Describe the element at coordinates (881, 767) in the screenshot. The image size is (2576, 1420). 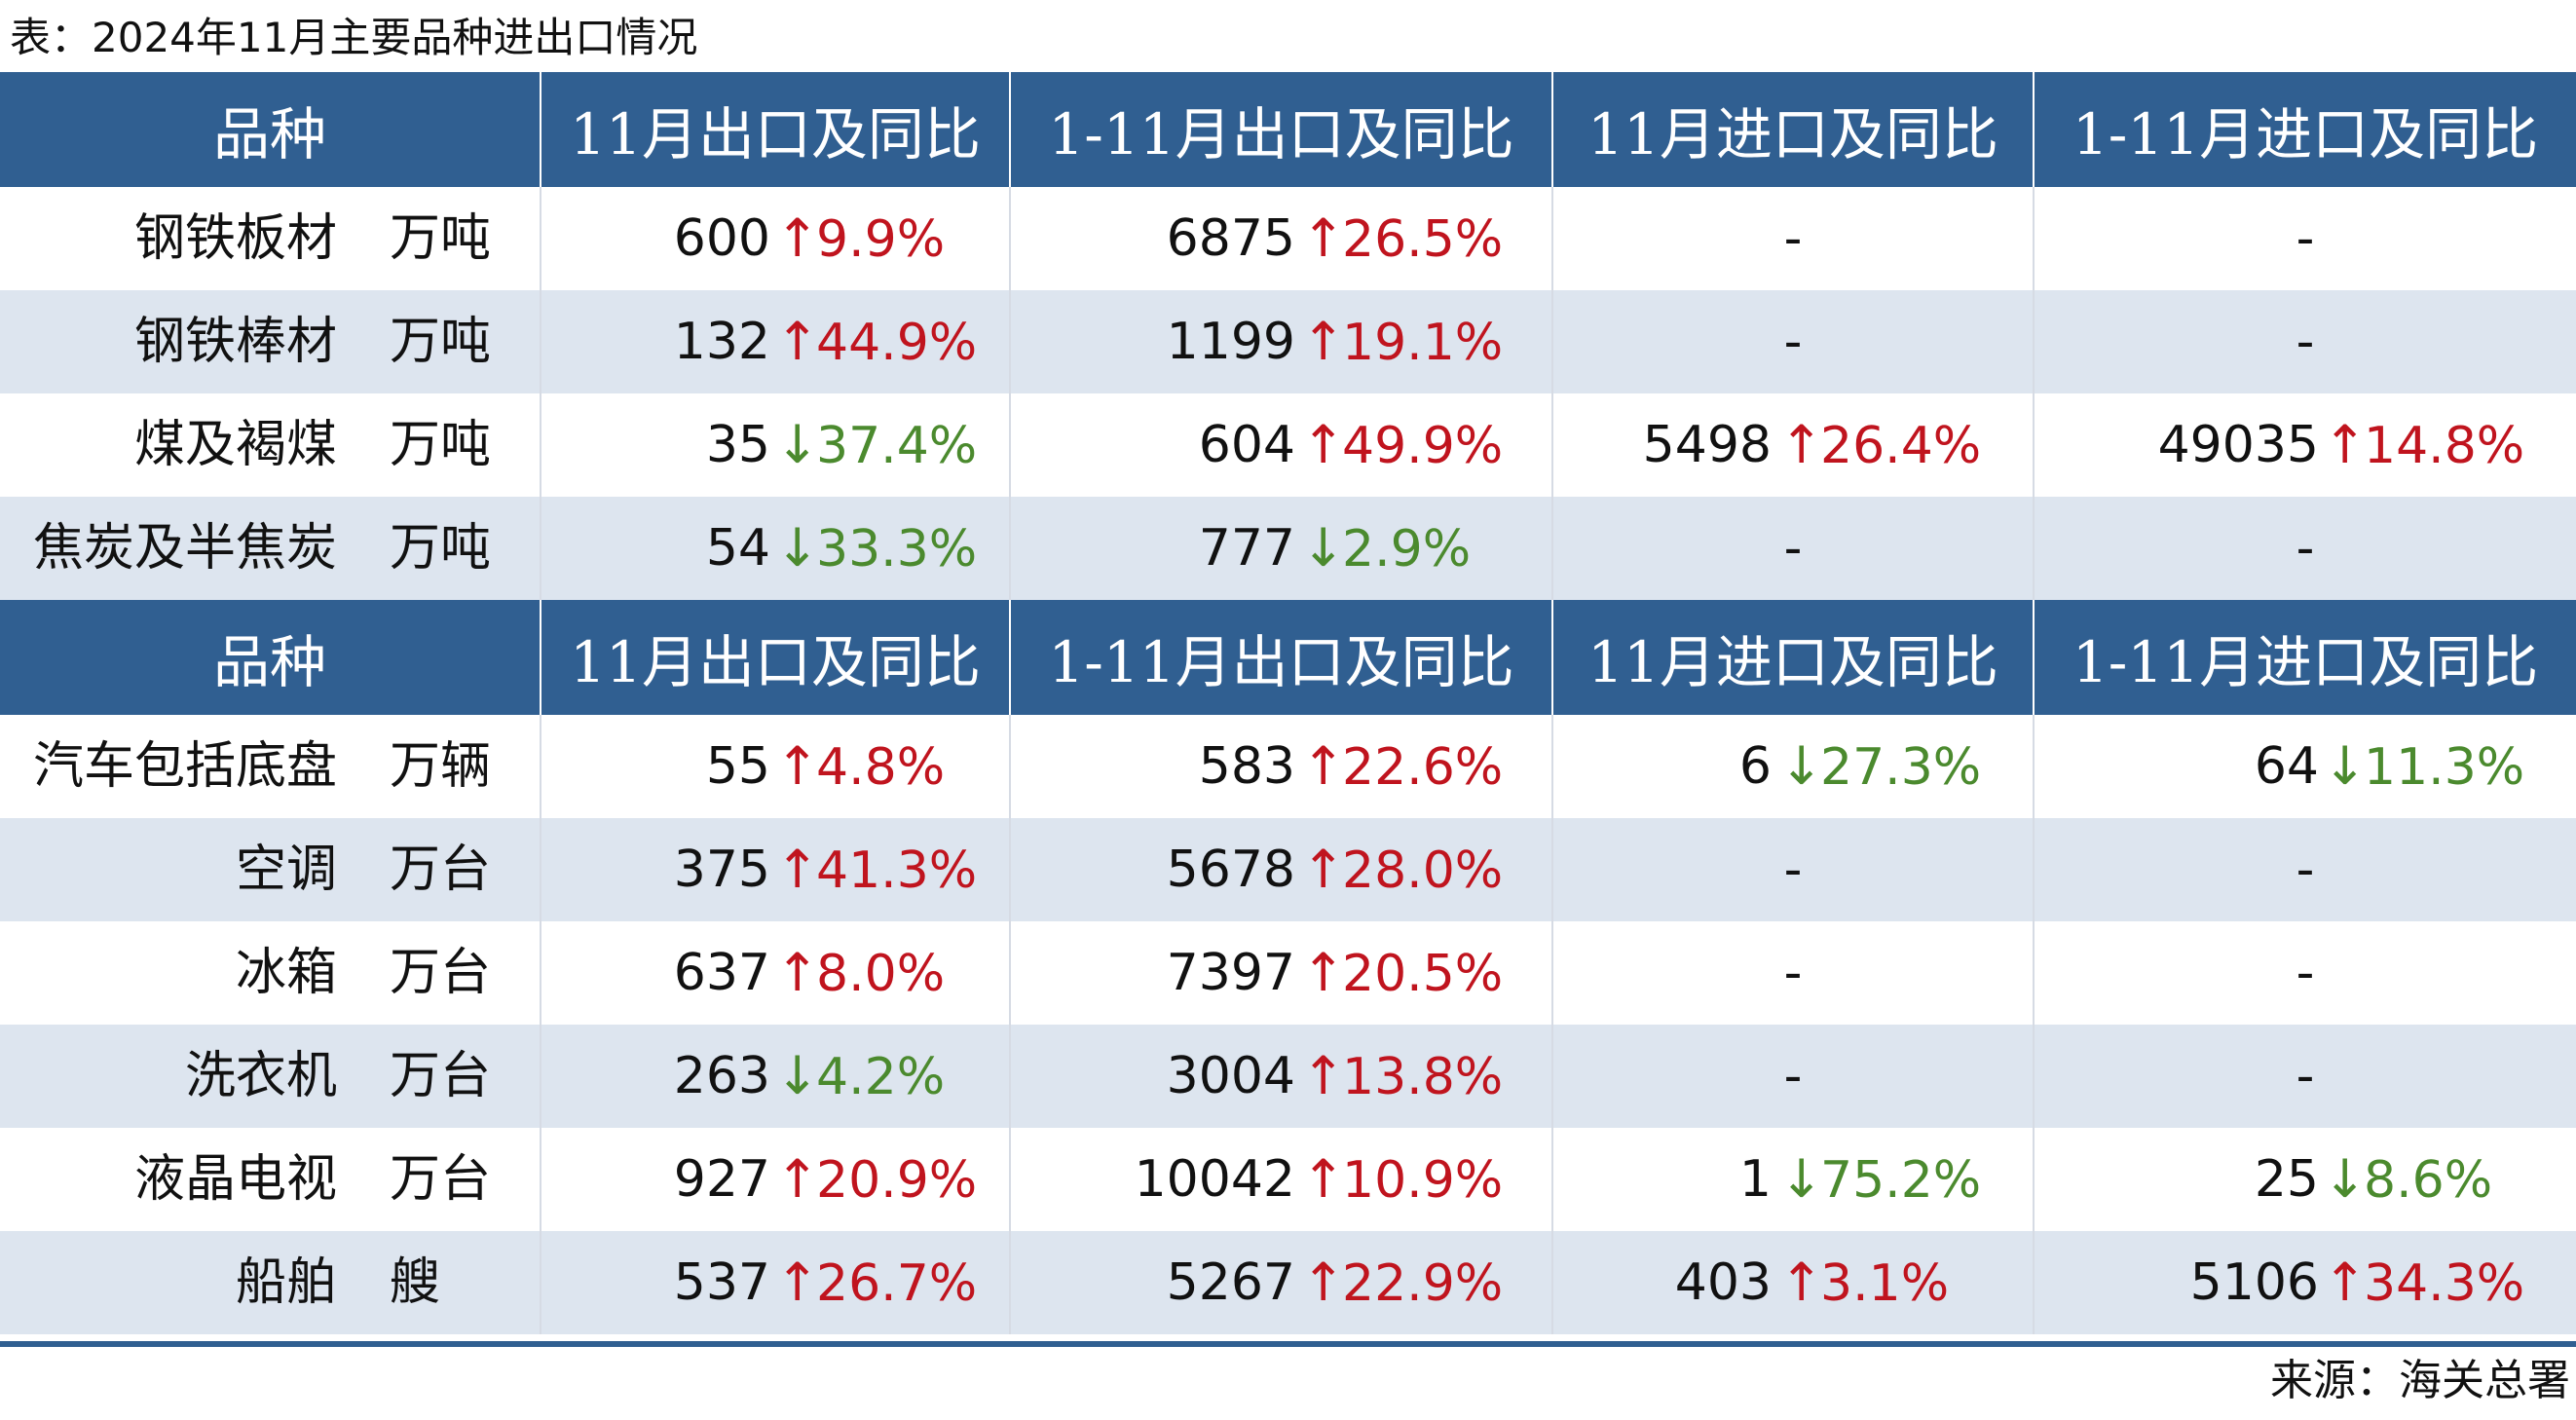
I see `yoy-percent: 4.8%` at that location.